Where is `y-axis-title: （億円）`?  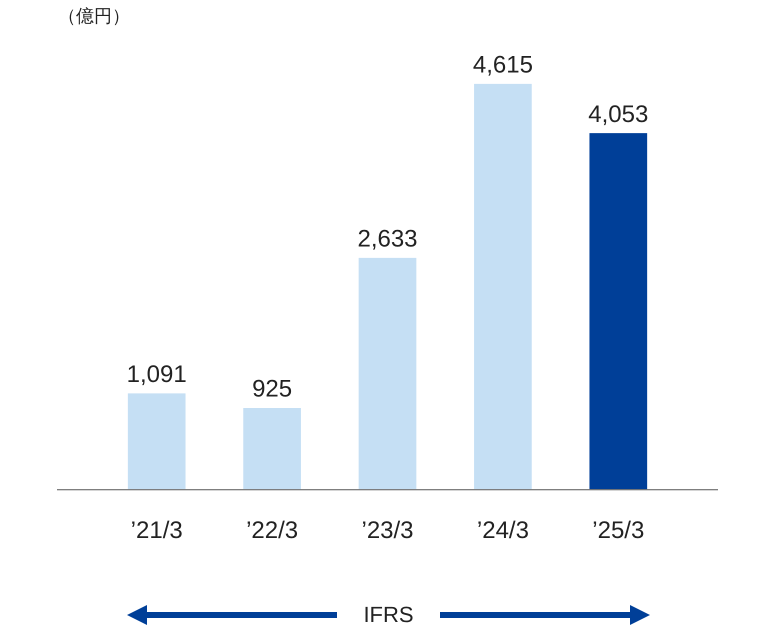 y-axis-title: （億円） is located at coordinates (94, 16).